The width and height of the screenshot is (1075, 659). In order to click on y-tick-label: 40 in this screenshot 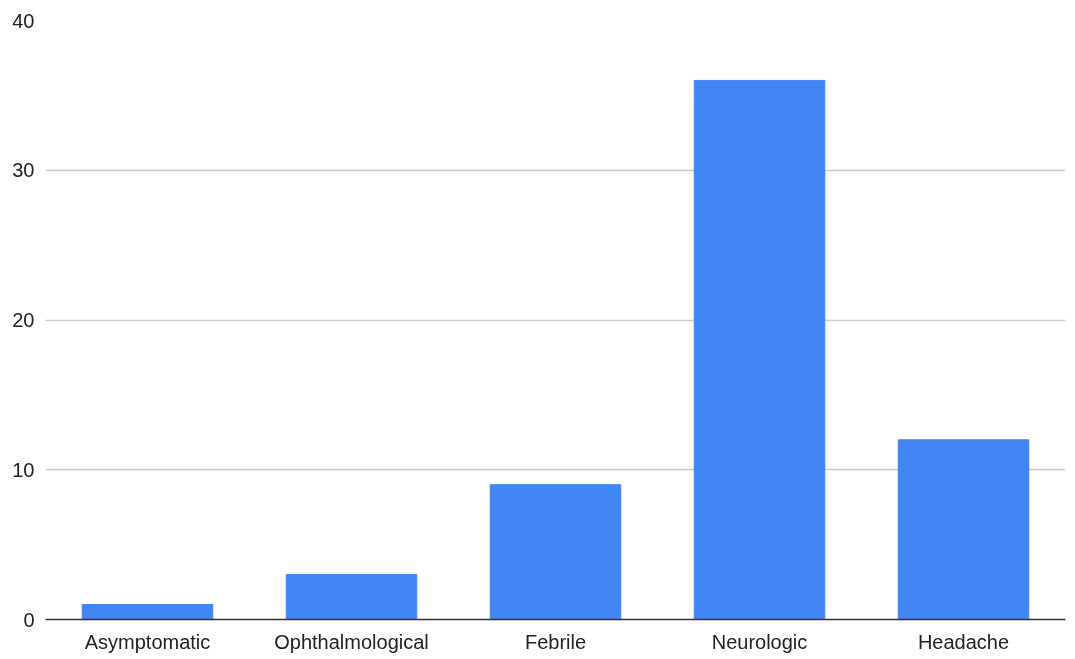, I will do `click(23, 20)`.